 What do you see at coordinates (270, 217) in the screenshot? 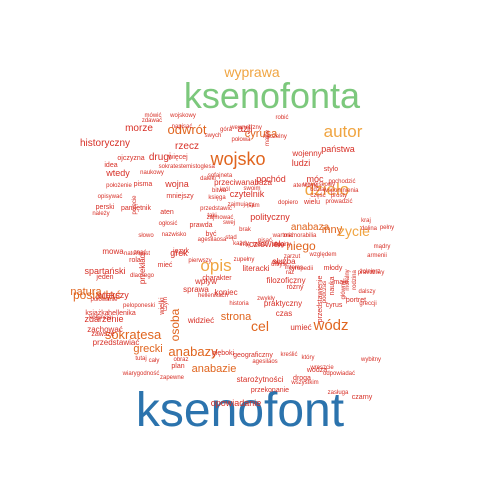
I see `word-polityczny: polityczny` at bounding box center [270, 217].